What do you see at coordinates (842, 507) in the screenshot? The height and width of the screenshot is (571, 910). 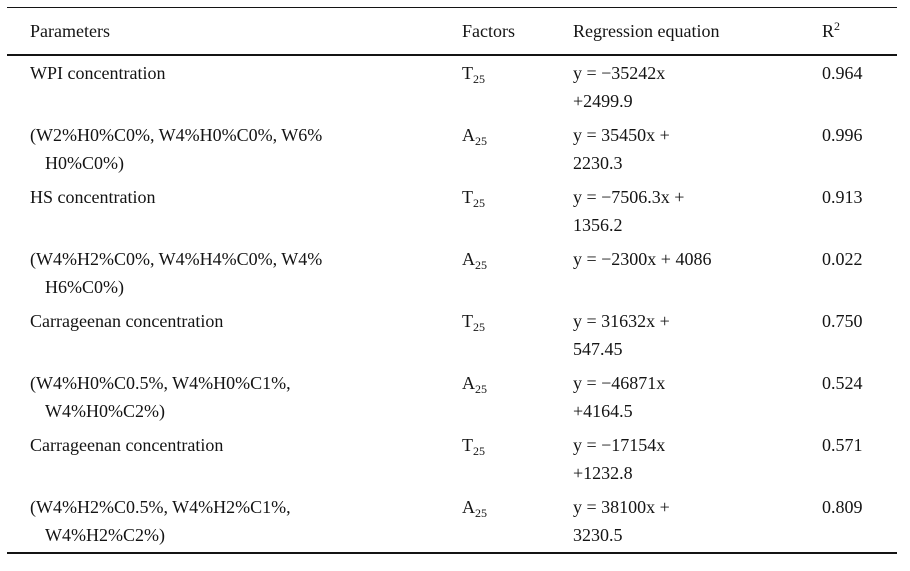 I see `r2-value: 0.809` at bounding box center [842, 507].